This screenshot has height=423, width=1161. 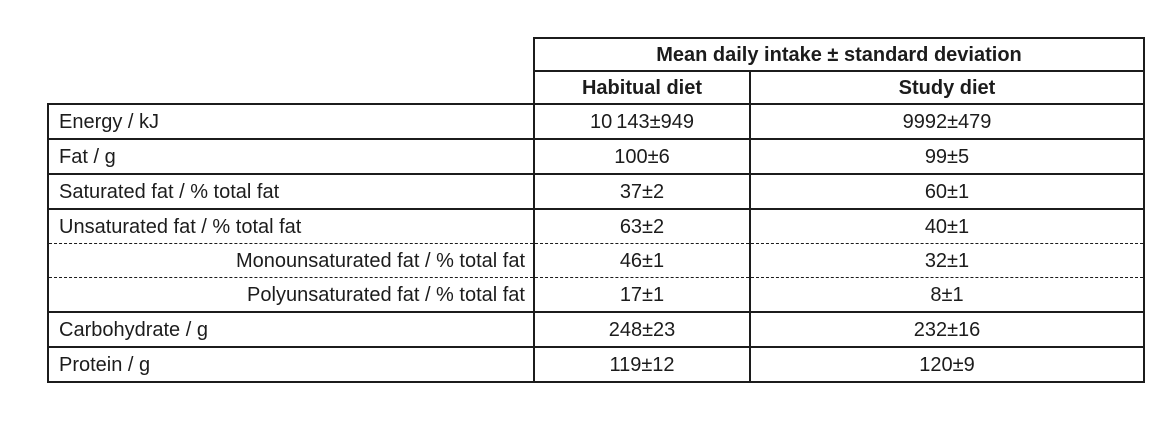 I want to click on table-title: Mean daily intake ± standard deviation, so click(x=839, y=54).